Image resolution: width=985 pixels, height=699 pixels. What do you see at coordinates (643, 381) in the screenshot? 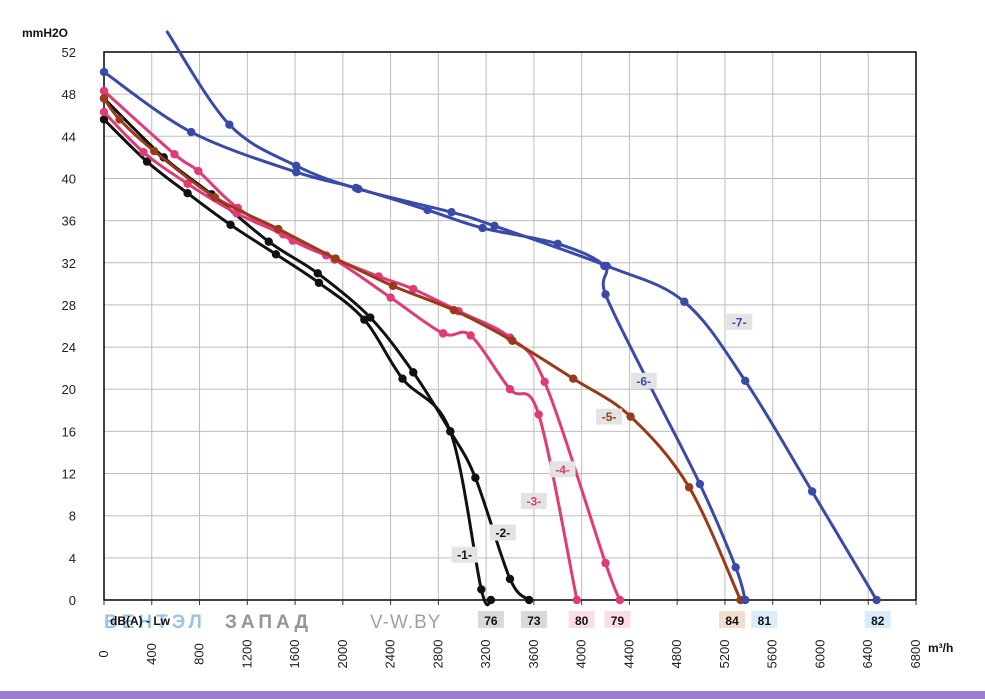
I see `curve-label: -6-` at bounding box center [643, 381].